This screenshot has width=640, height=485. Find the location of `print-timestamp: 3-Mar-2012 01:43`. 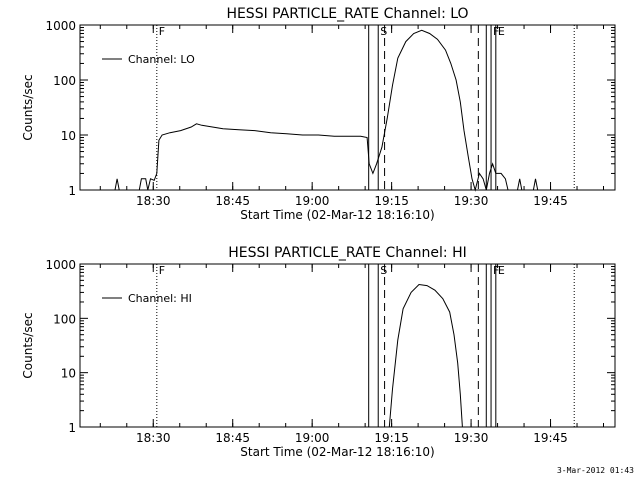

print-timestamp: 3-Mar-2012 01:43 is located at coordinates (595, 470).